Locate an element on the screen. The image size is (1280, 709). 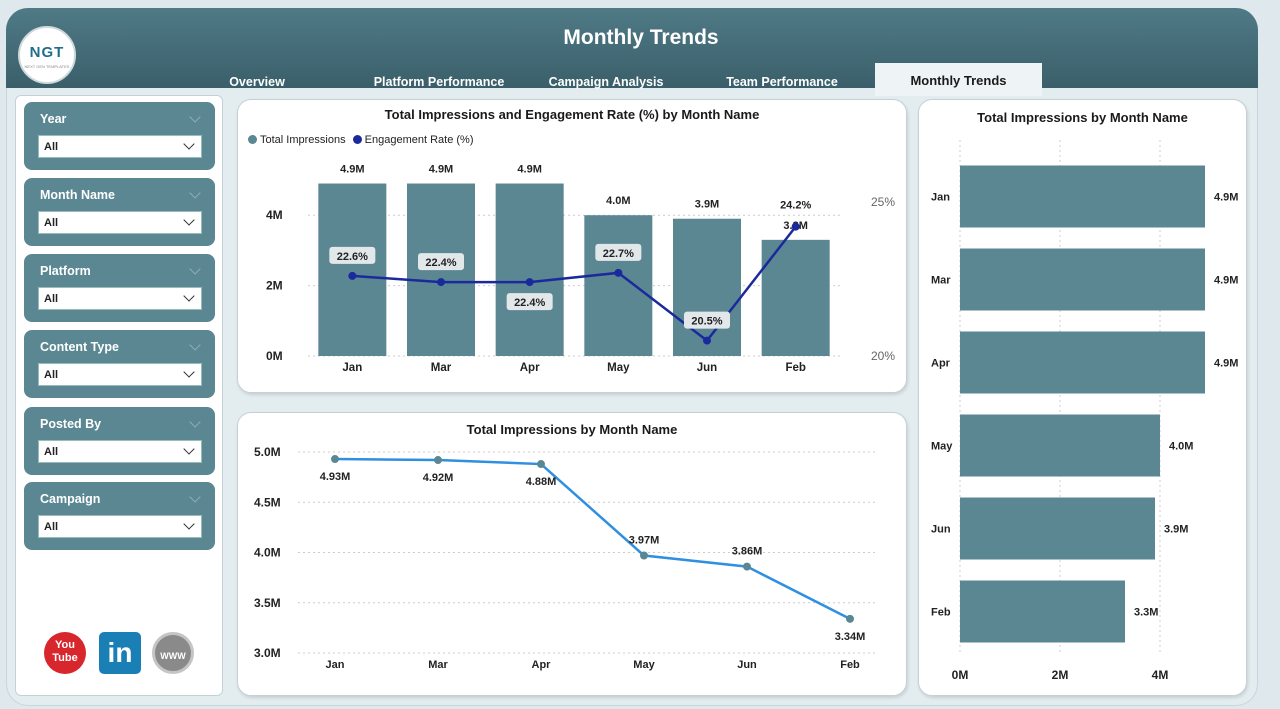
y-tick-label: 3.0M is located at coordinates (267, 653).